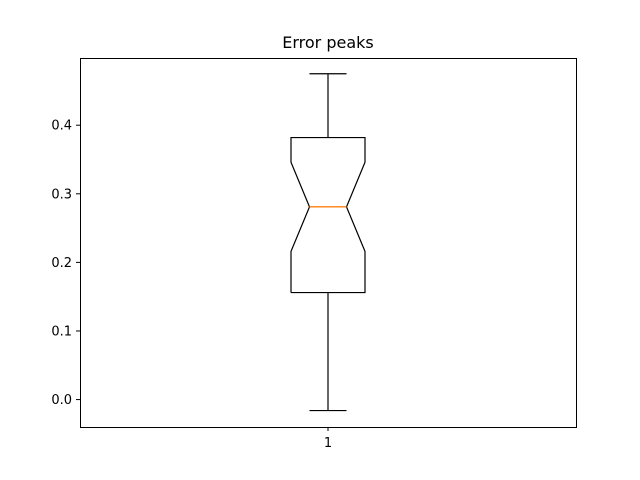  What do you see at coordinates (61, 194) in the screenshot?
I see `y-tick-label: 0.3` at bounding box center [61, 194].